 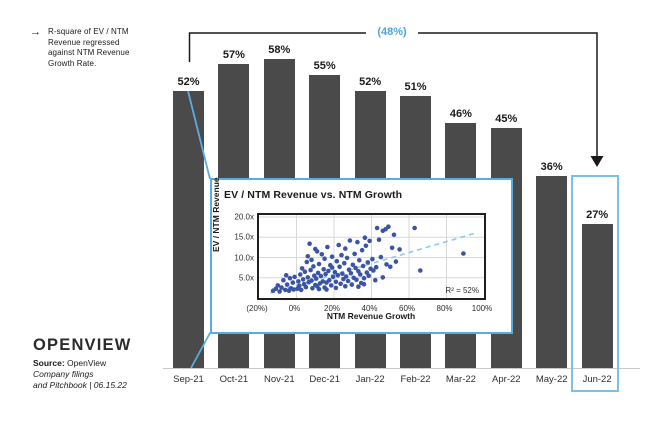 I want to click on inset-y-axis-title: EV / NTM Revenue, so click(x=216, y=214).